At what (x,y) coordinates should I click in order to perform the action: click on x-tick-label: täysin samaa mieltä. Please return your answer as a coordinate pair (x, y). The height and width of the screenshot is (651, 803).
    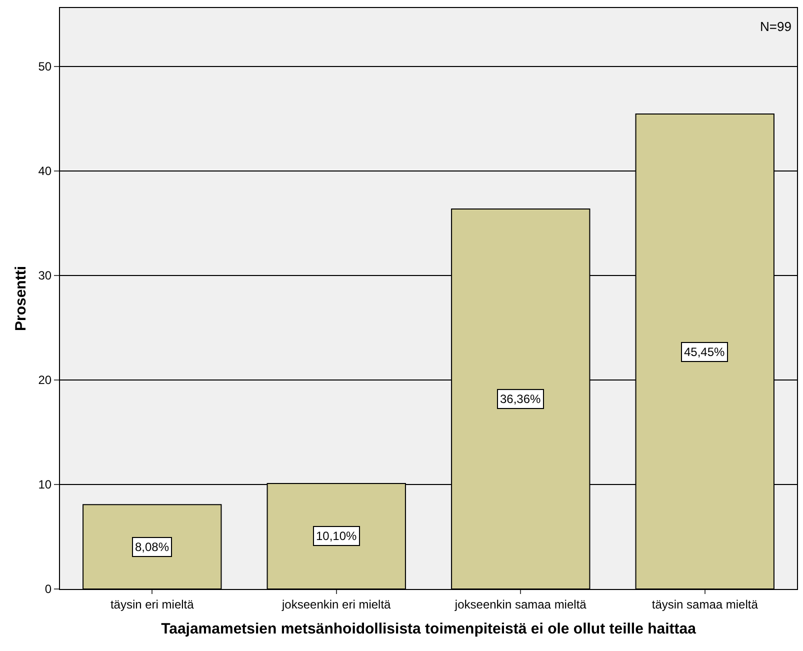
    Looking at the image, I should click on (705, 604).